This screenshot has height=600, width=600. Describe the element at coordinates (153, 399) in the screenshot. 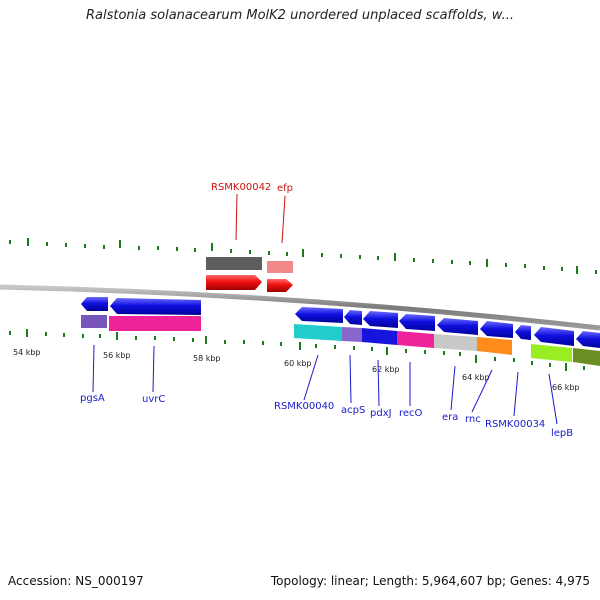

I see `gene-label-uvrc: uvrC` at that location.